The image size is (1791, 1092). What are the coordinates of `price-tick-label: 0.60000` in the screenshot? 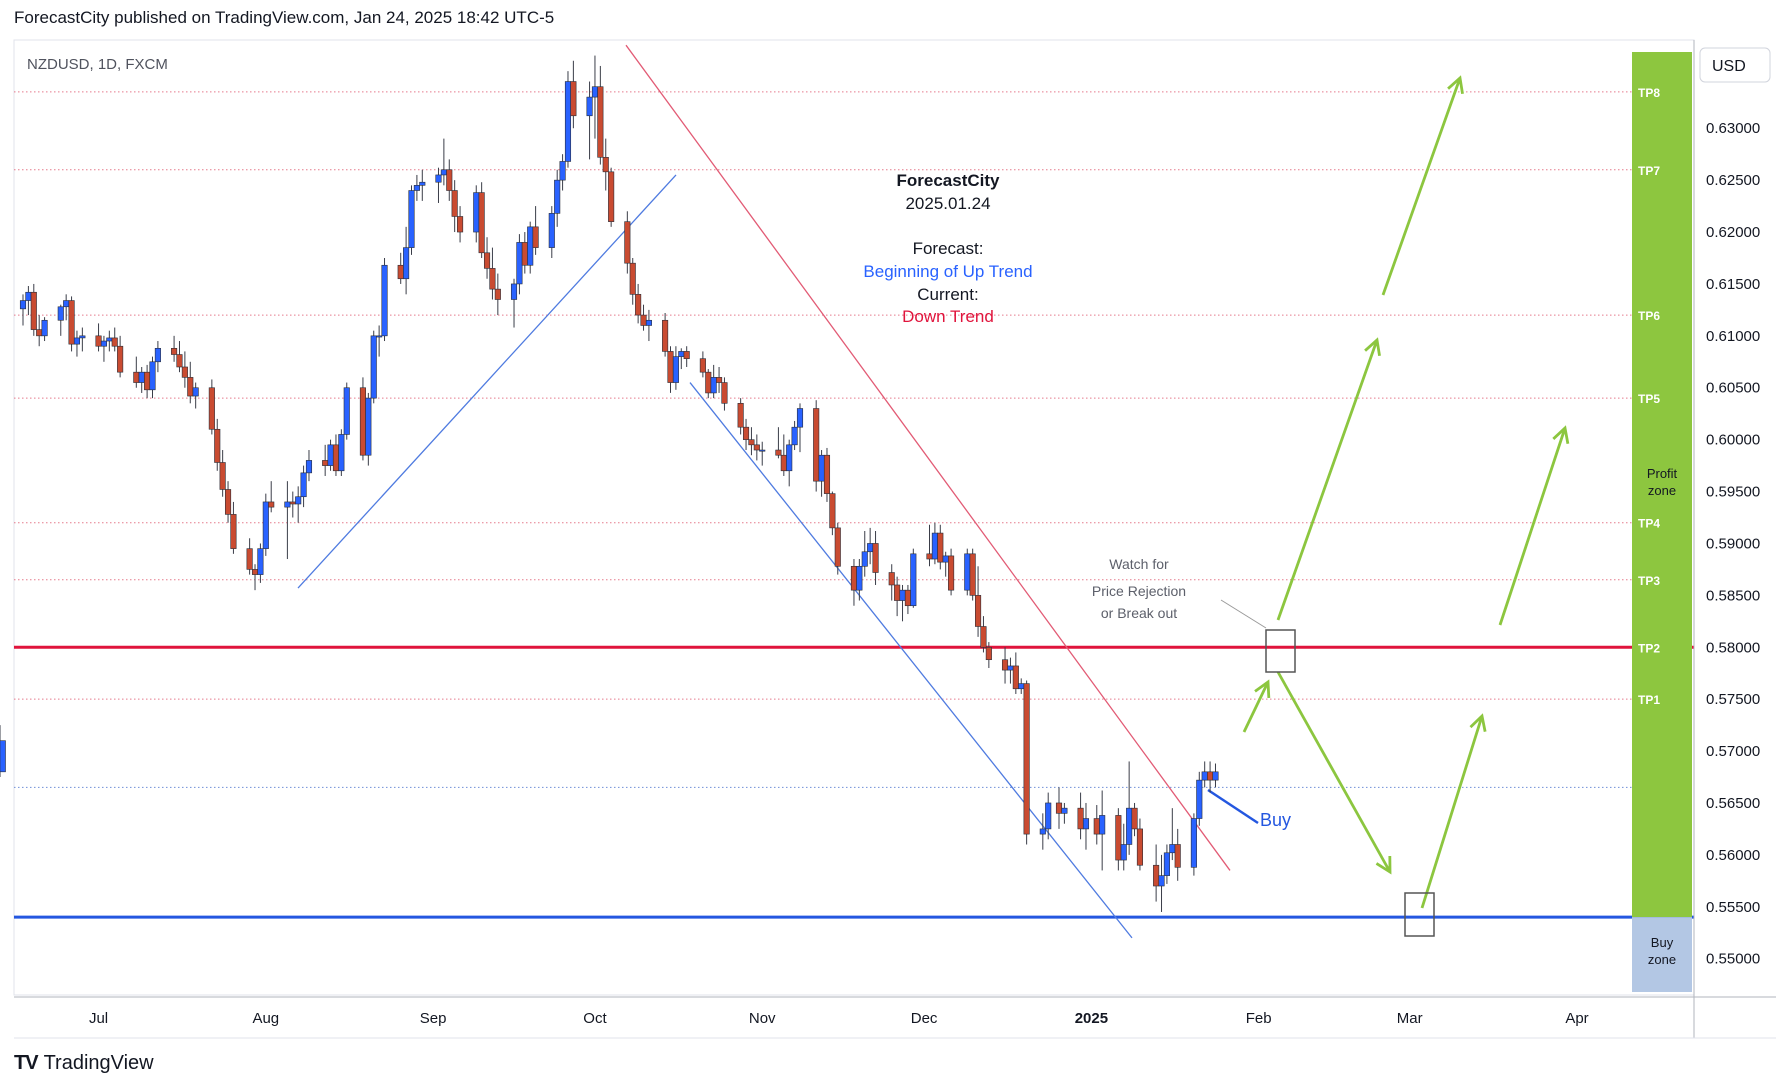 It's located at (1733, 440).